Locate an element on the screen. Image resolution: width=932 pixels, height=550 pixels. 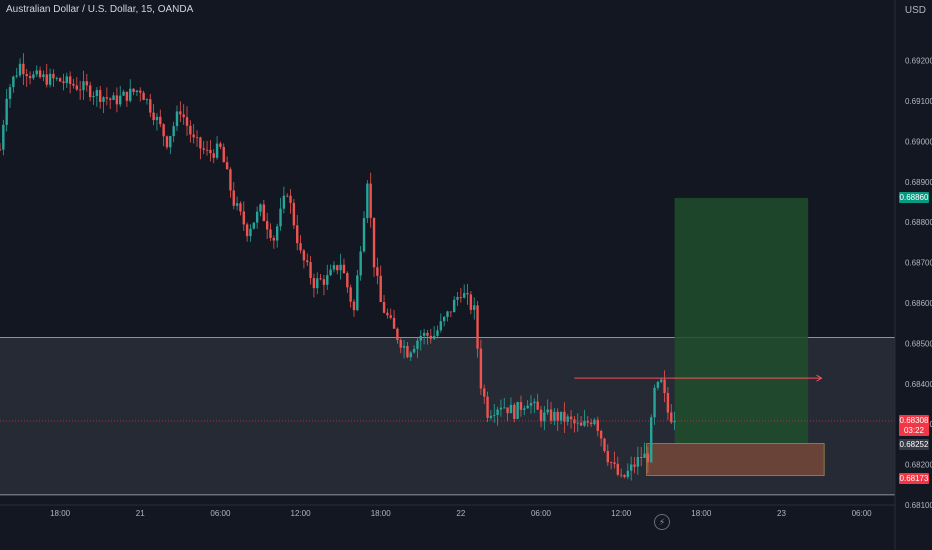
stop-price-tag: 0.68173 is located at coordinates (914, 478).